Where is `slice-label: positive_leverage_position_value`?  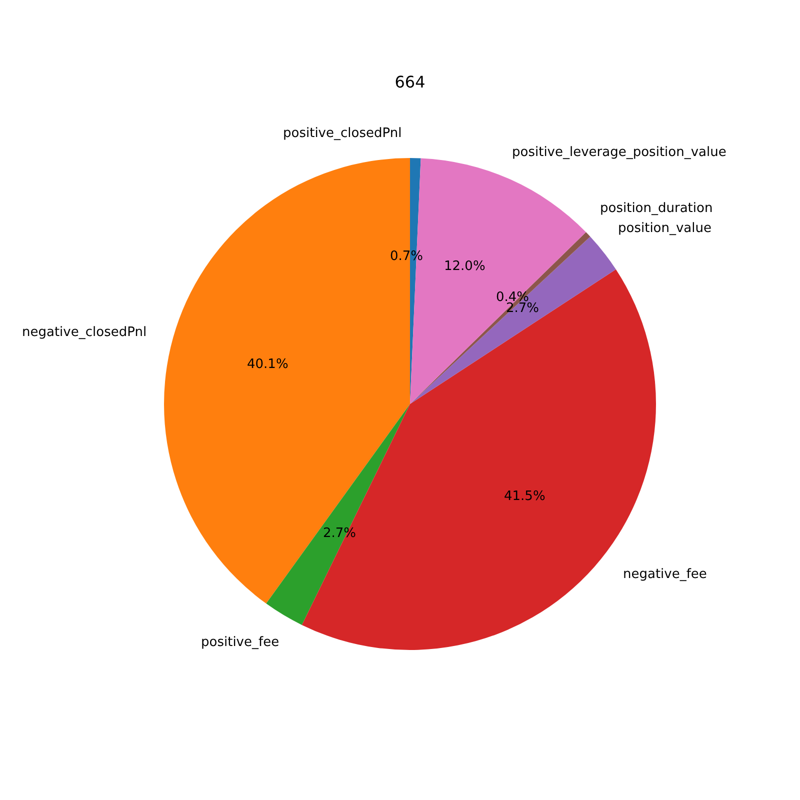
slice-label: positive_leverage_position_value is located at coordinates (619, 152).